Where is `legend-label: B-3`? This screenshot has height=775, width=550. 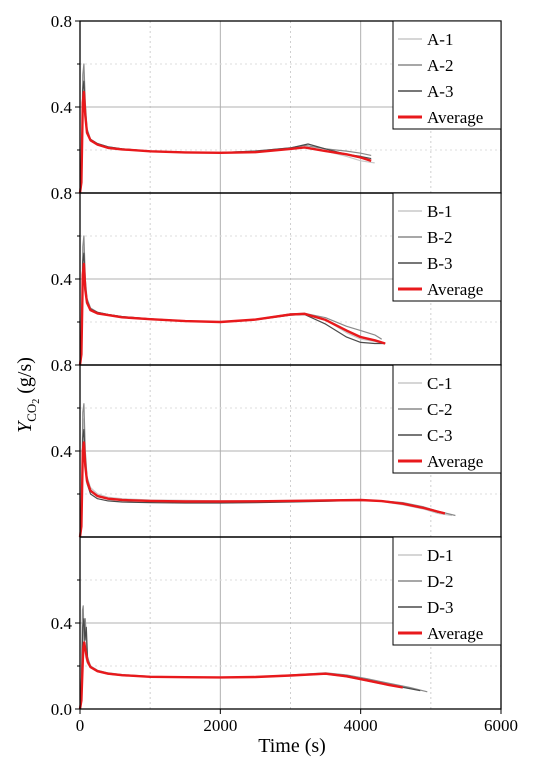
legend-label: B-3 is located at coordinates (440, 263).